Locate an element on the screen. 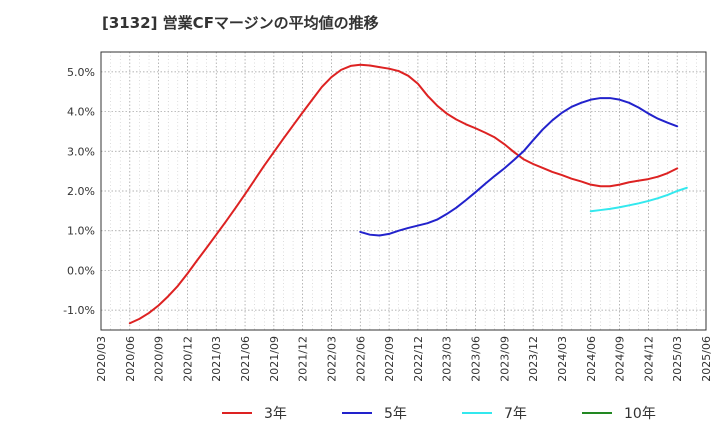 This screenshot has height=440, width=720. legend: 3年 5年 7年 10年 is located at coordinates (439, 414).